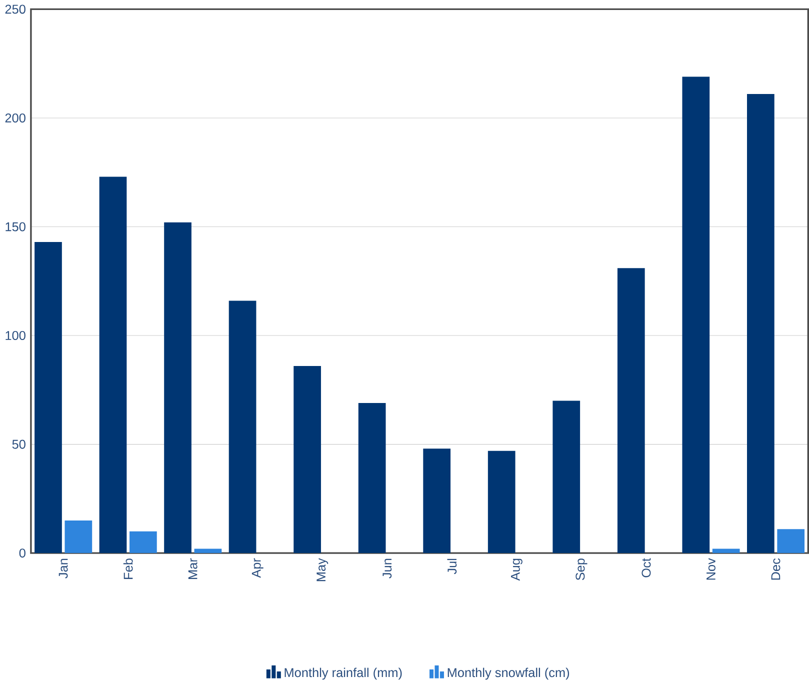  Describe the element at coordinates (582, 569) in the screenshot. I see `x-tick-label: Sep` at that location.